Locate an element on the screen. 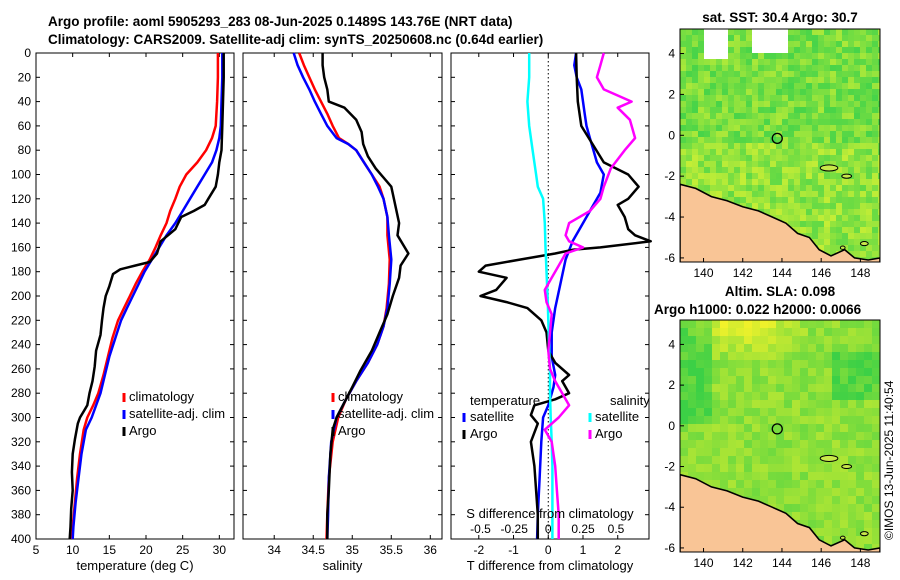 This screenshot has height=580, width=900. s-tick-label: 0.5 is located at coordinates (616, 529).